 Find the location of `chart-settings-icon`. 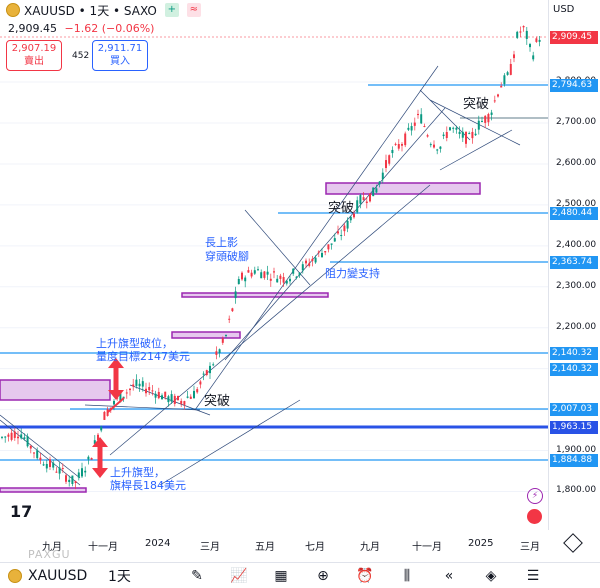

chart-settings-icon is located at coordinates (573, 543).